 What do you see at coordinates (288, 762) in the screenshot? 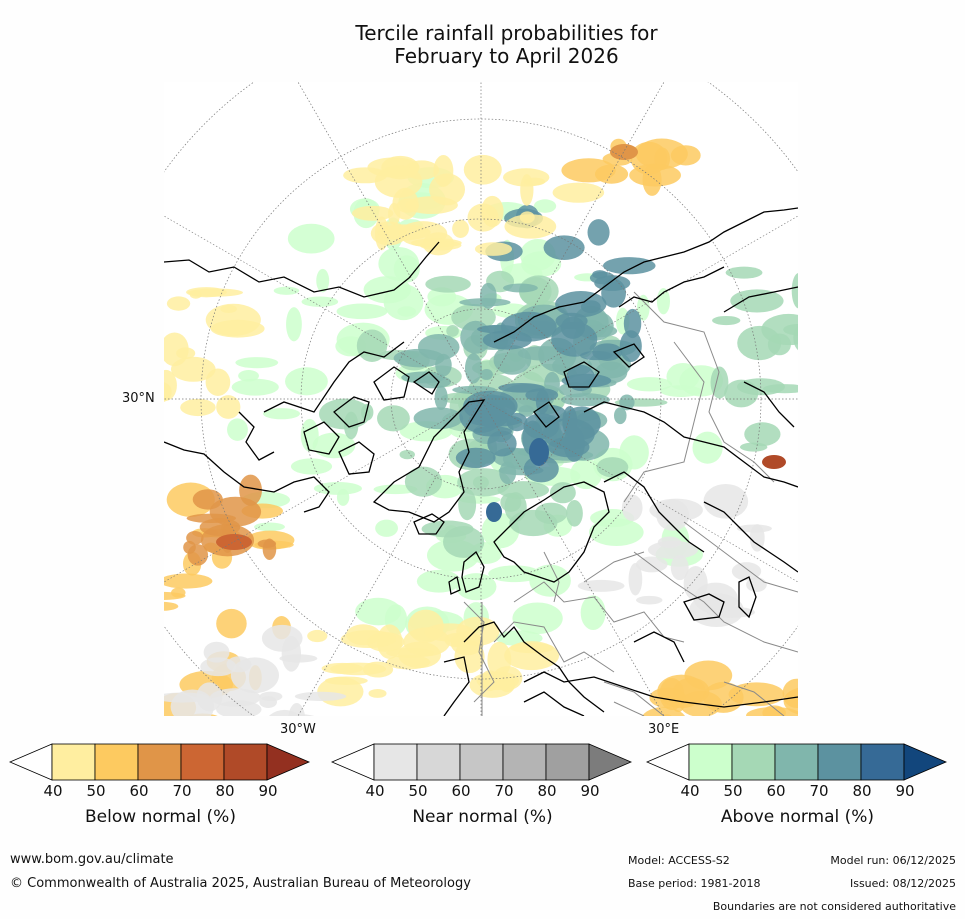
I see `colorbar-below-extend-high` at bounding box center [288, 762].